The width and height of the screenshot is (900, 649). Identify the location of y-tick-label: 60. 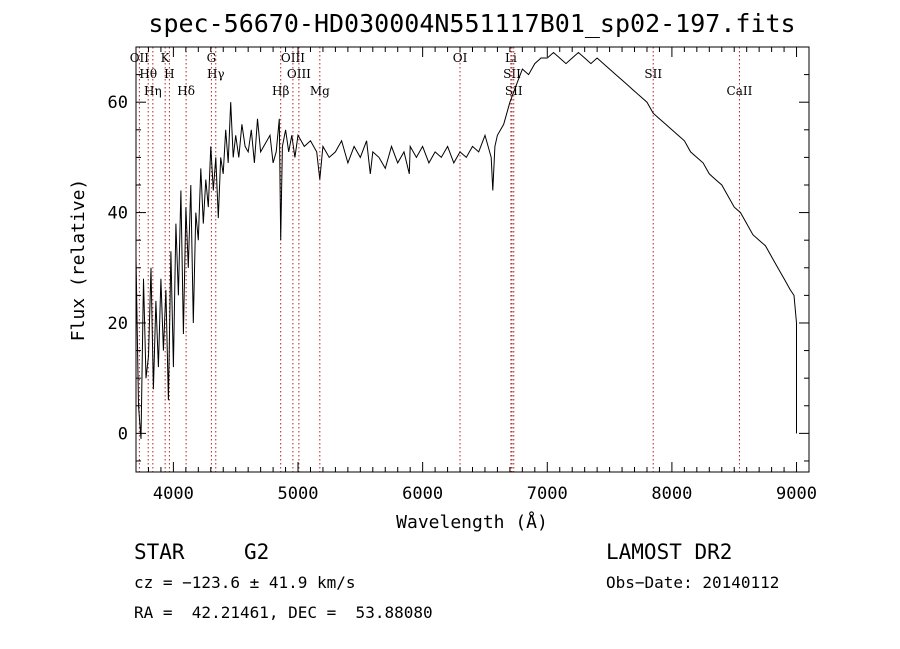
(118, 103).